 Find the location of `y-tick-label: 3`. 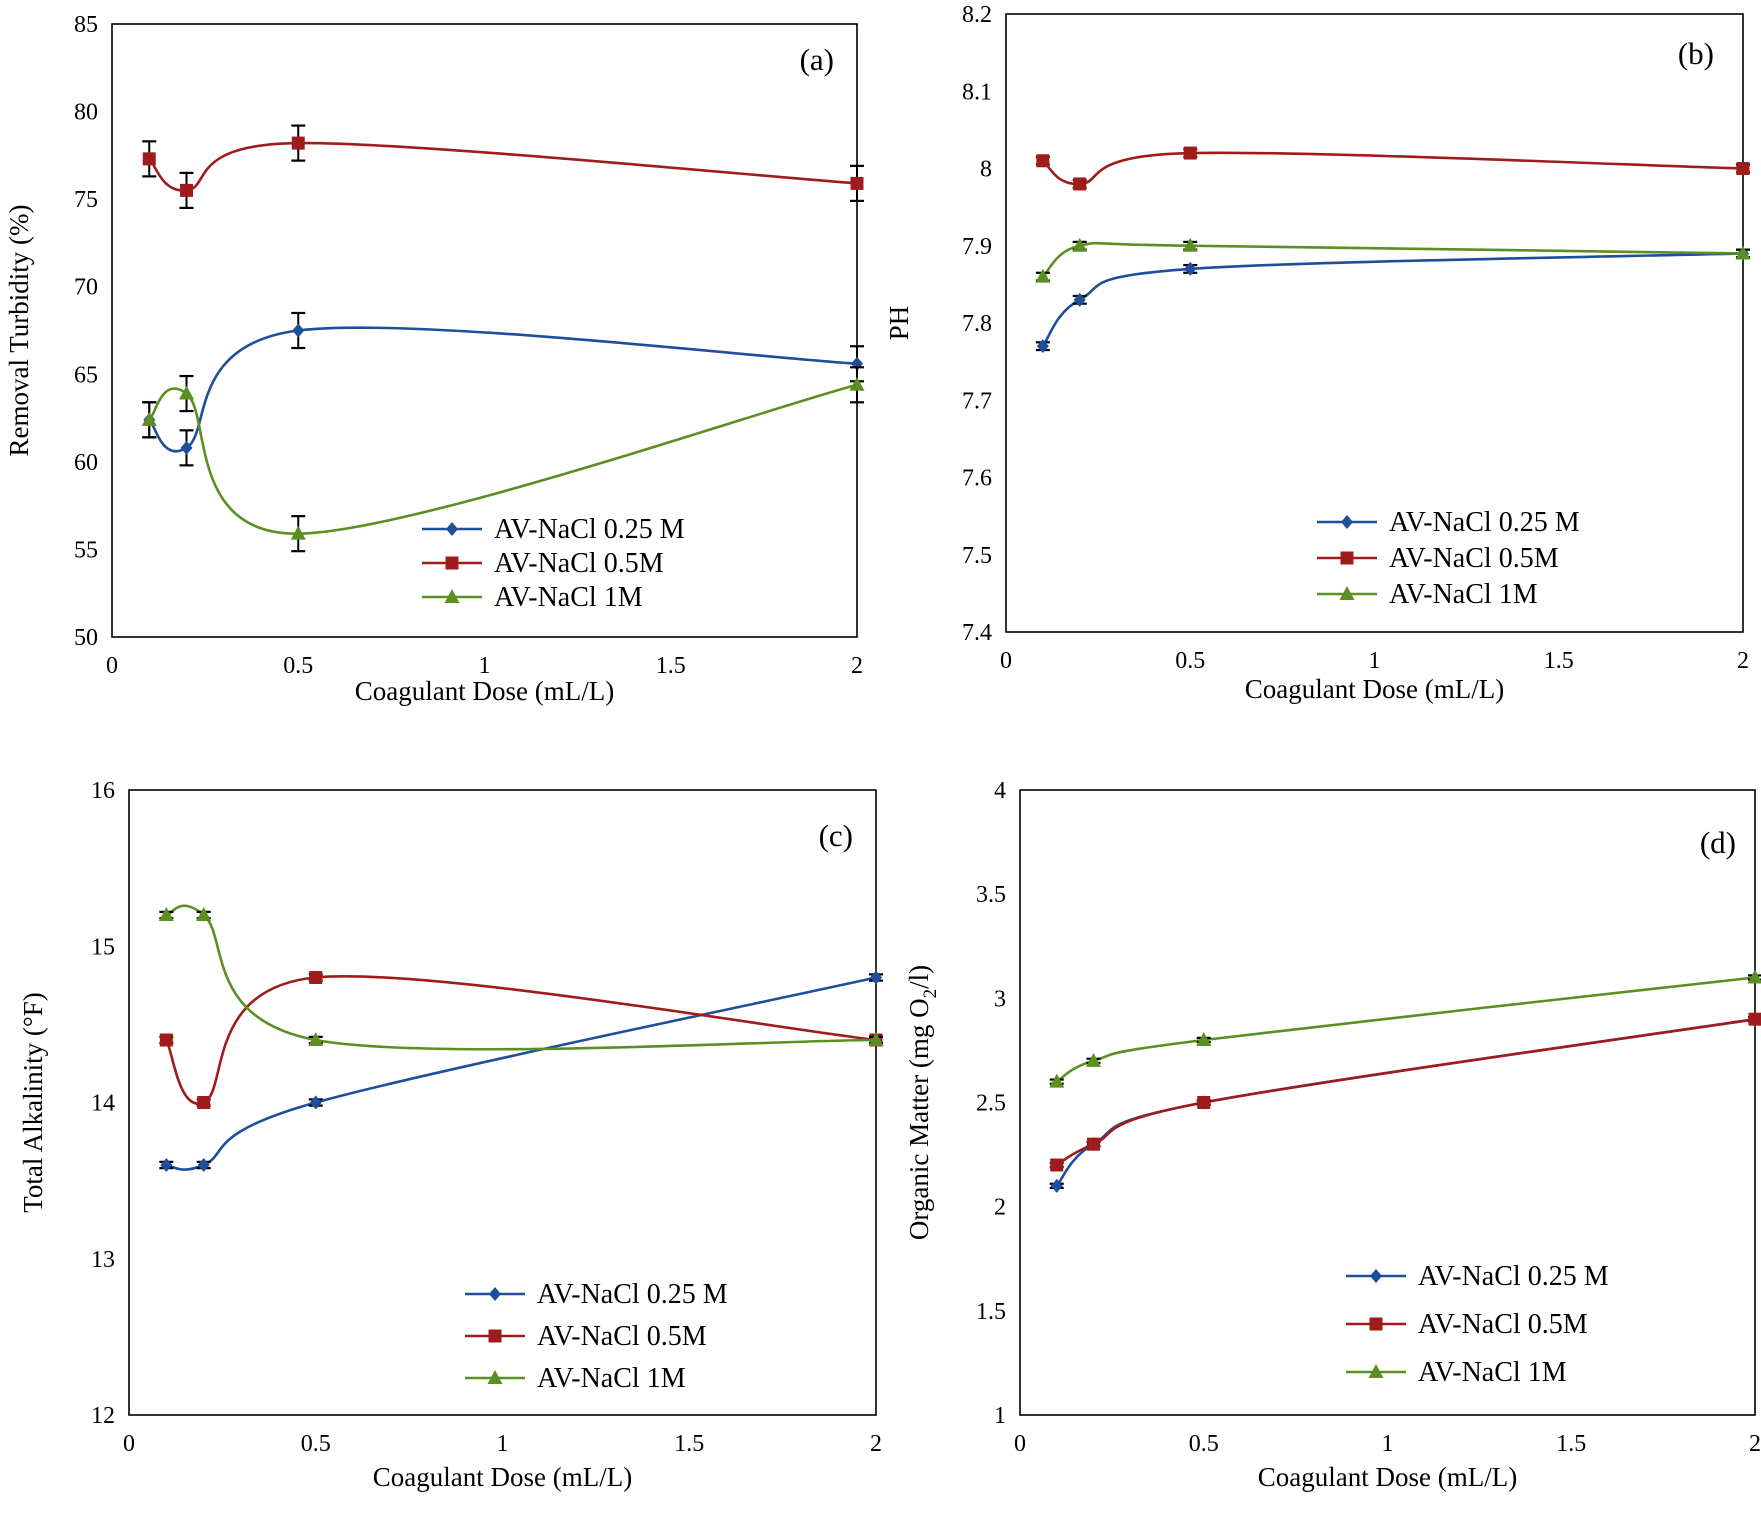

y-tick-label: 3 is located at coordinates (1000, 999).